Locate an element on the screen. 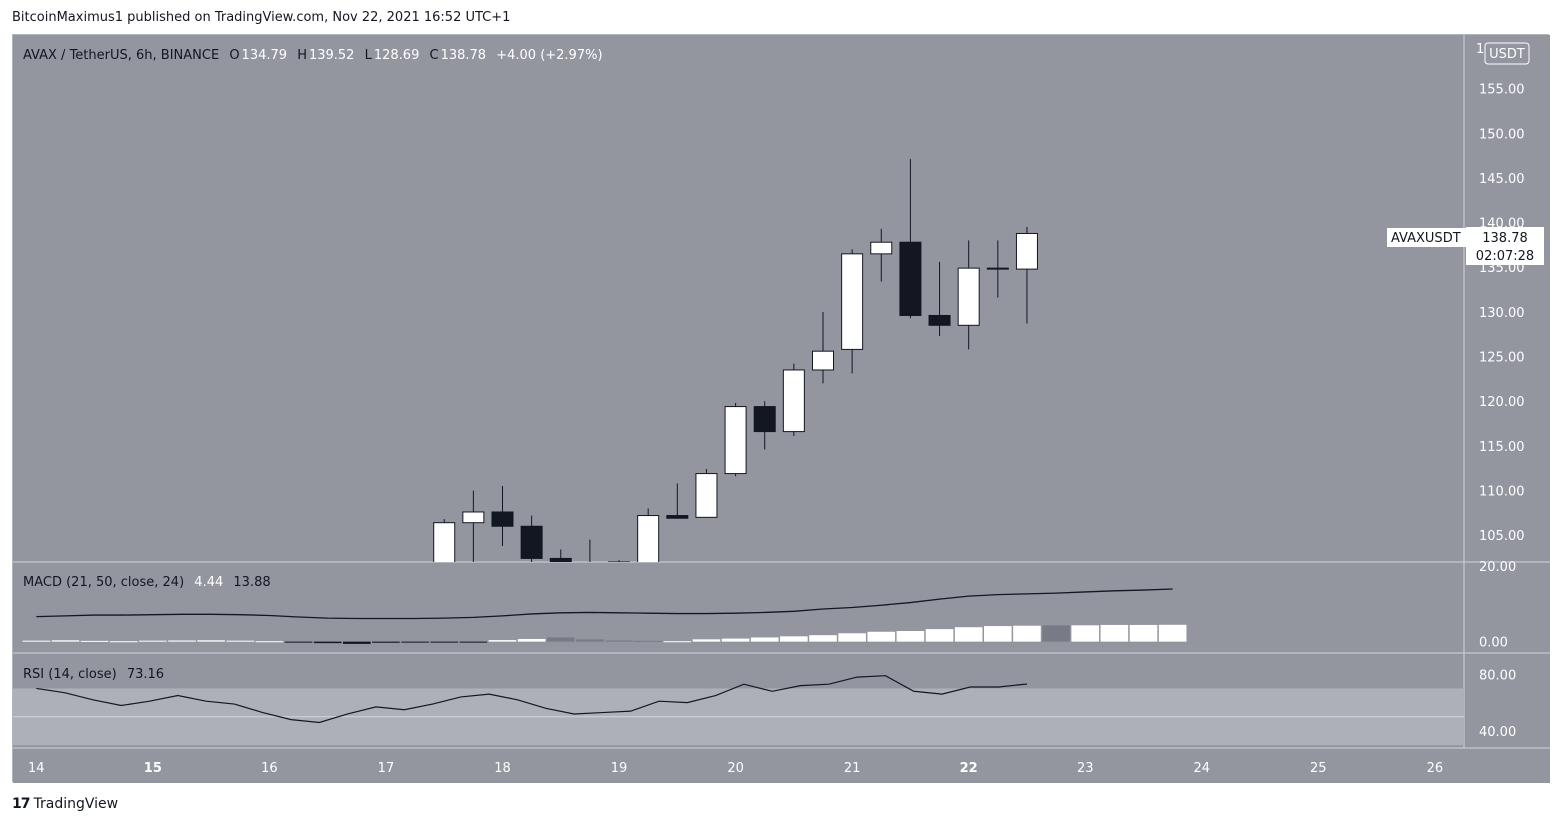 This screenshot has height=827, width=1562. macd-title: MACD (21, 50, close, 24) is located at coordinates (103, 582).